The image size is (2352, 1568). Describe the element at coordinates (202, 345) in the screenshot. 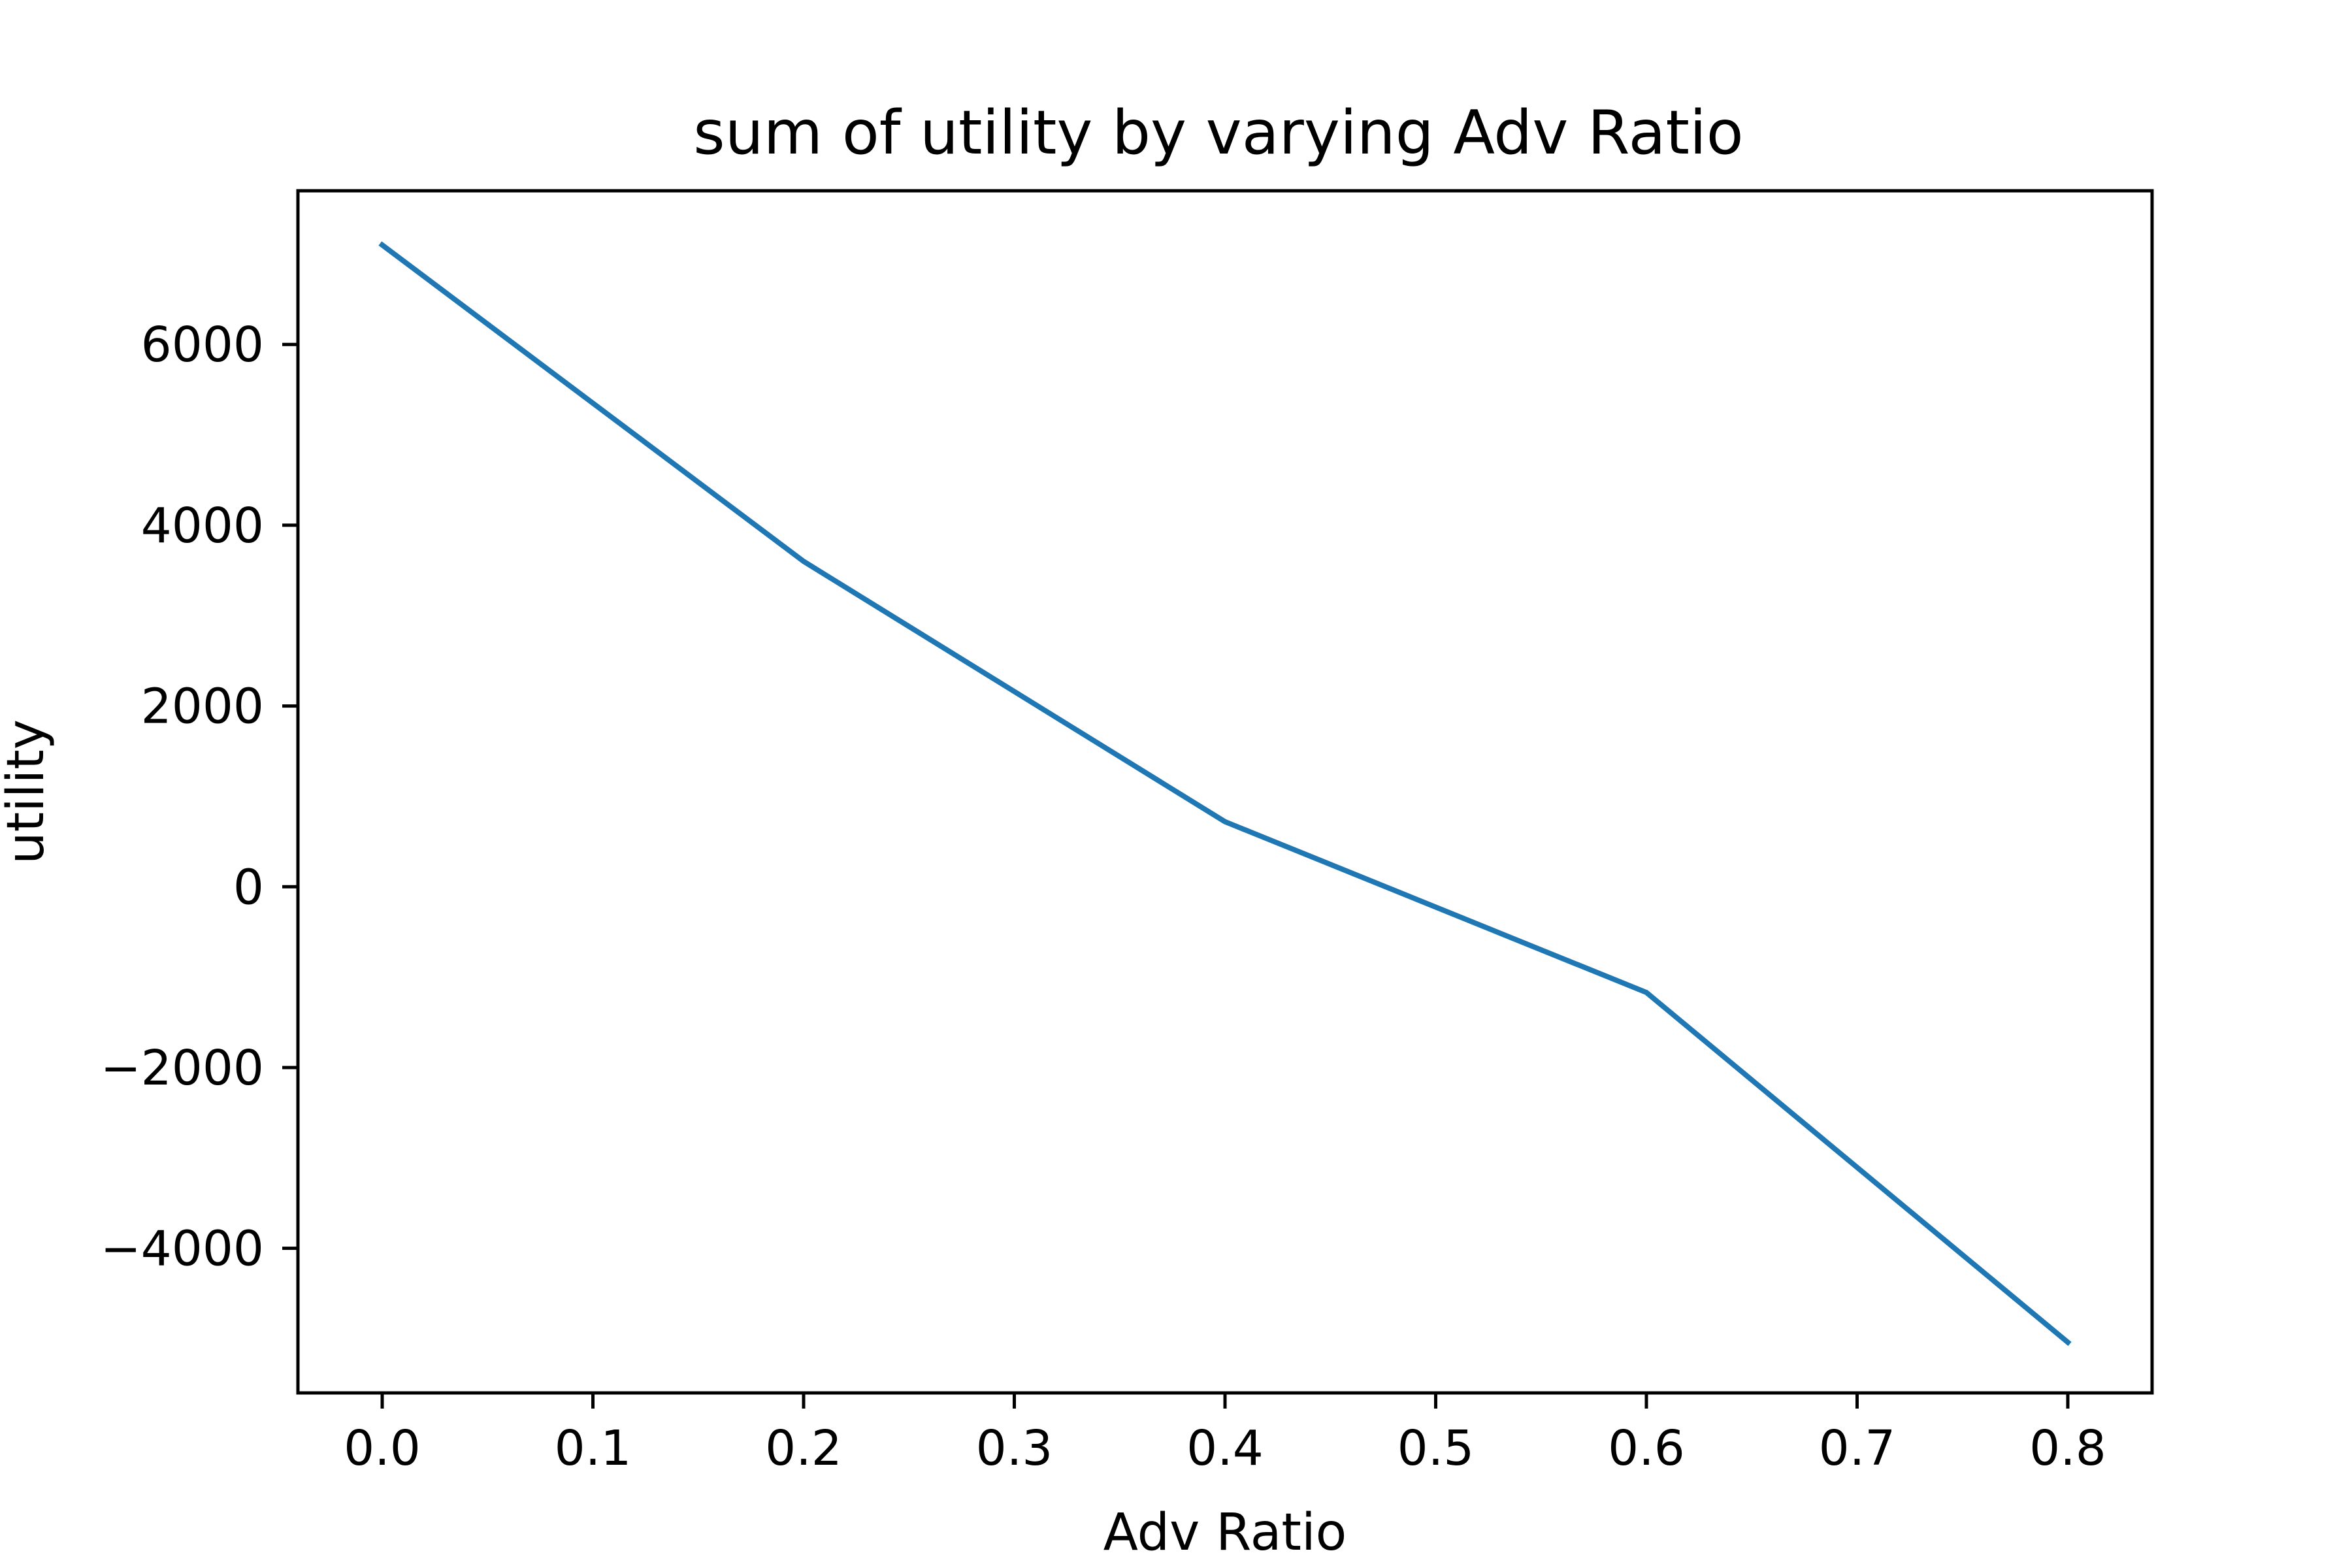

I see `y-tick-label: 6000` at that location.